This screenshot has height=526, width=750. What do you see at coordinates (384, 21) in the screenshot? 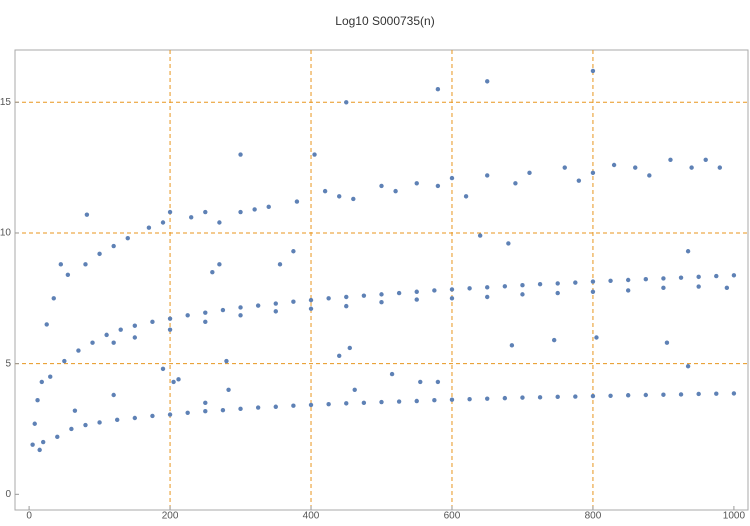
I see `chart-title: Log10 S000735(n)` at bounding box center [384, 21].